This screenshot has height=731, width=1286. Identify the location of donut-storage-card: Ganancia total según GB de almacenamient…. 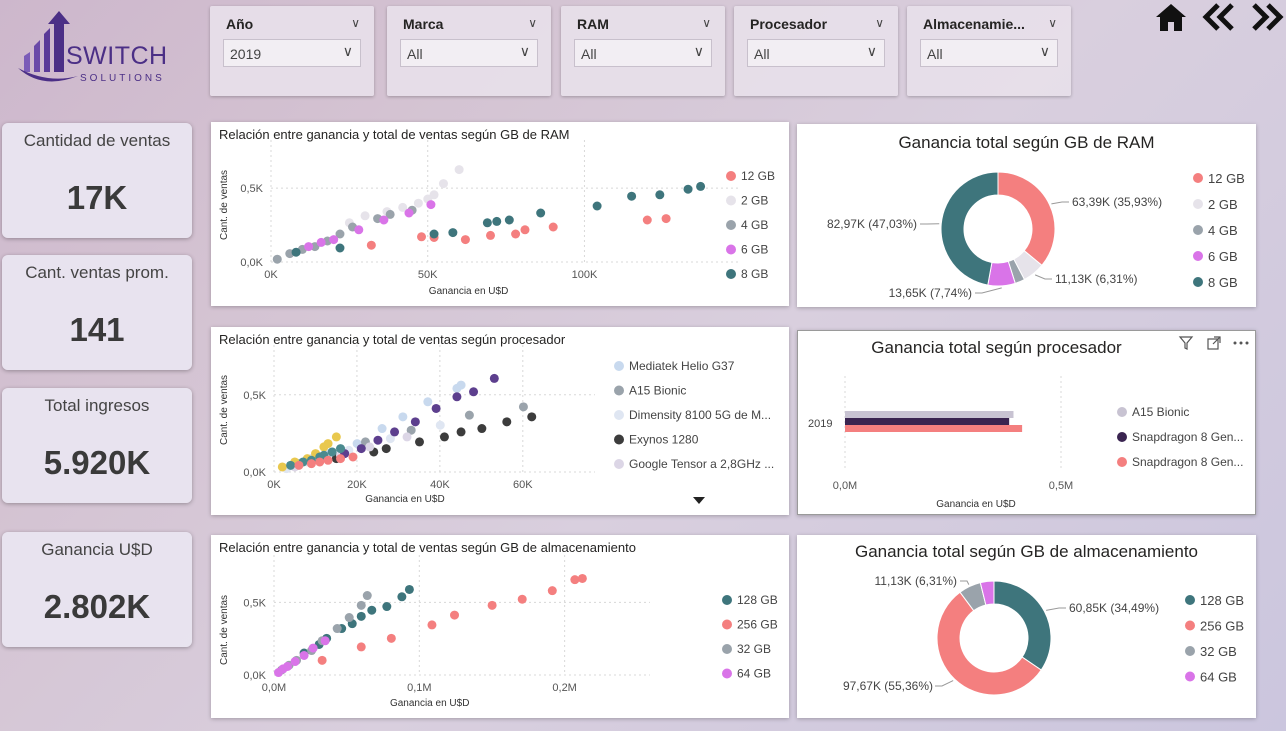
(1026, 626).